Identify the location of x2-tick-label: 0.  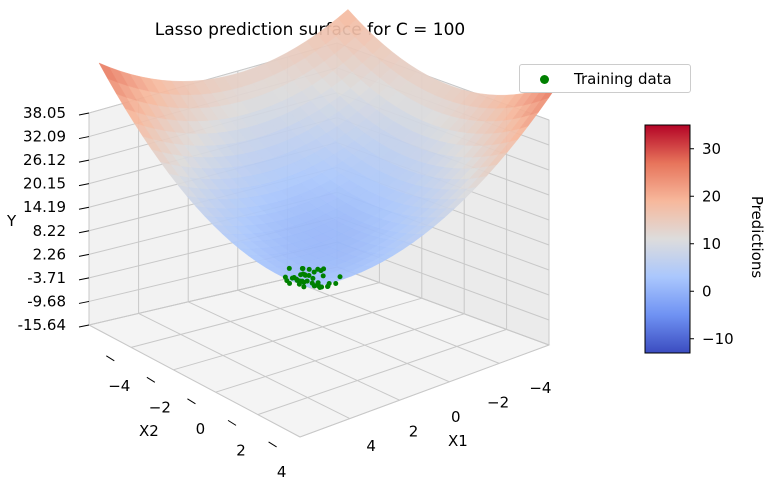
(201, 429).